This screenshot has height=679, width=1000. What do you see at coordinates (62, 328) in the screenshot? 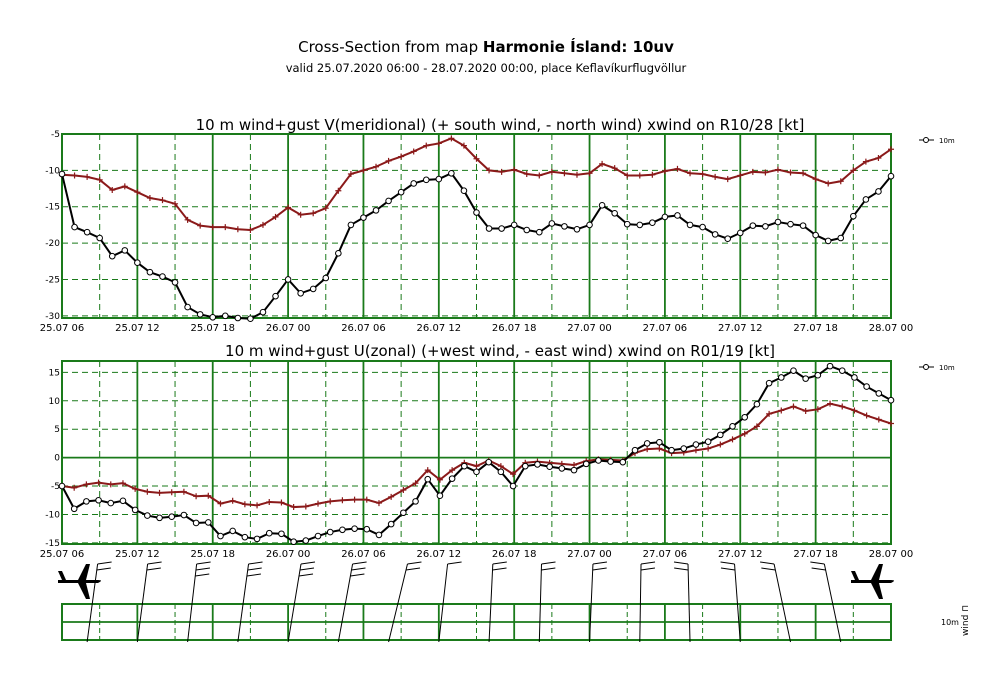
I see `chart1-x-tick-label: 25.07 06` at bounding box center [62, 328].